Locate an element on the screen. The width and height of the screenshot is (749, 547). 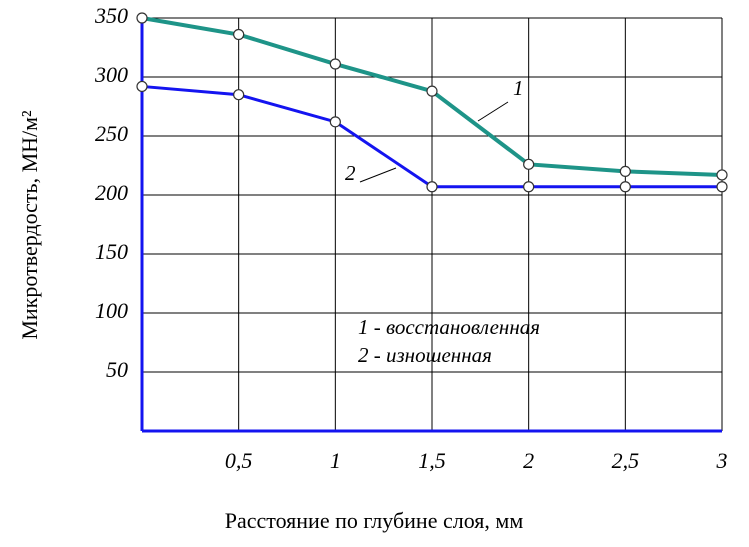
y-tick-label: 50 is located at coordinates (117, 369).